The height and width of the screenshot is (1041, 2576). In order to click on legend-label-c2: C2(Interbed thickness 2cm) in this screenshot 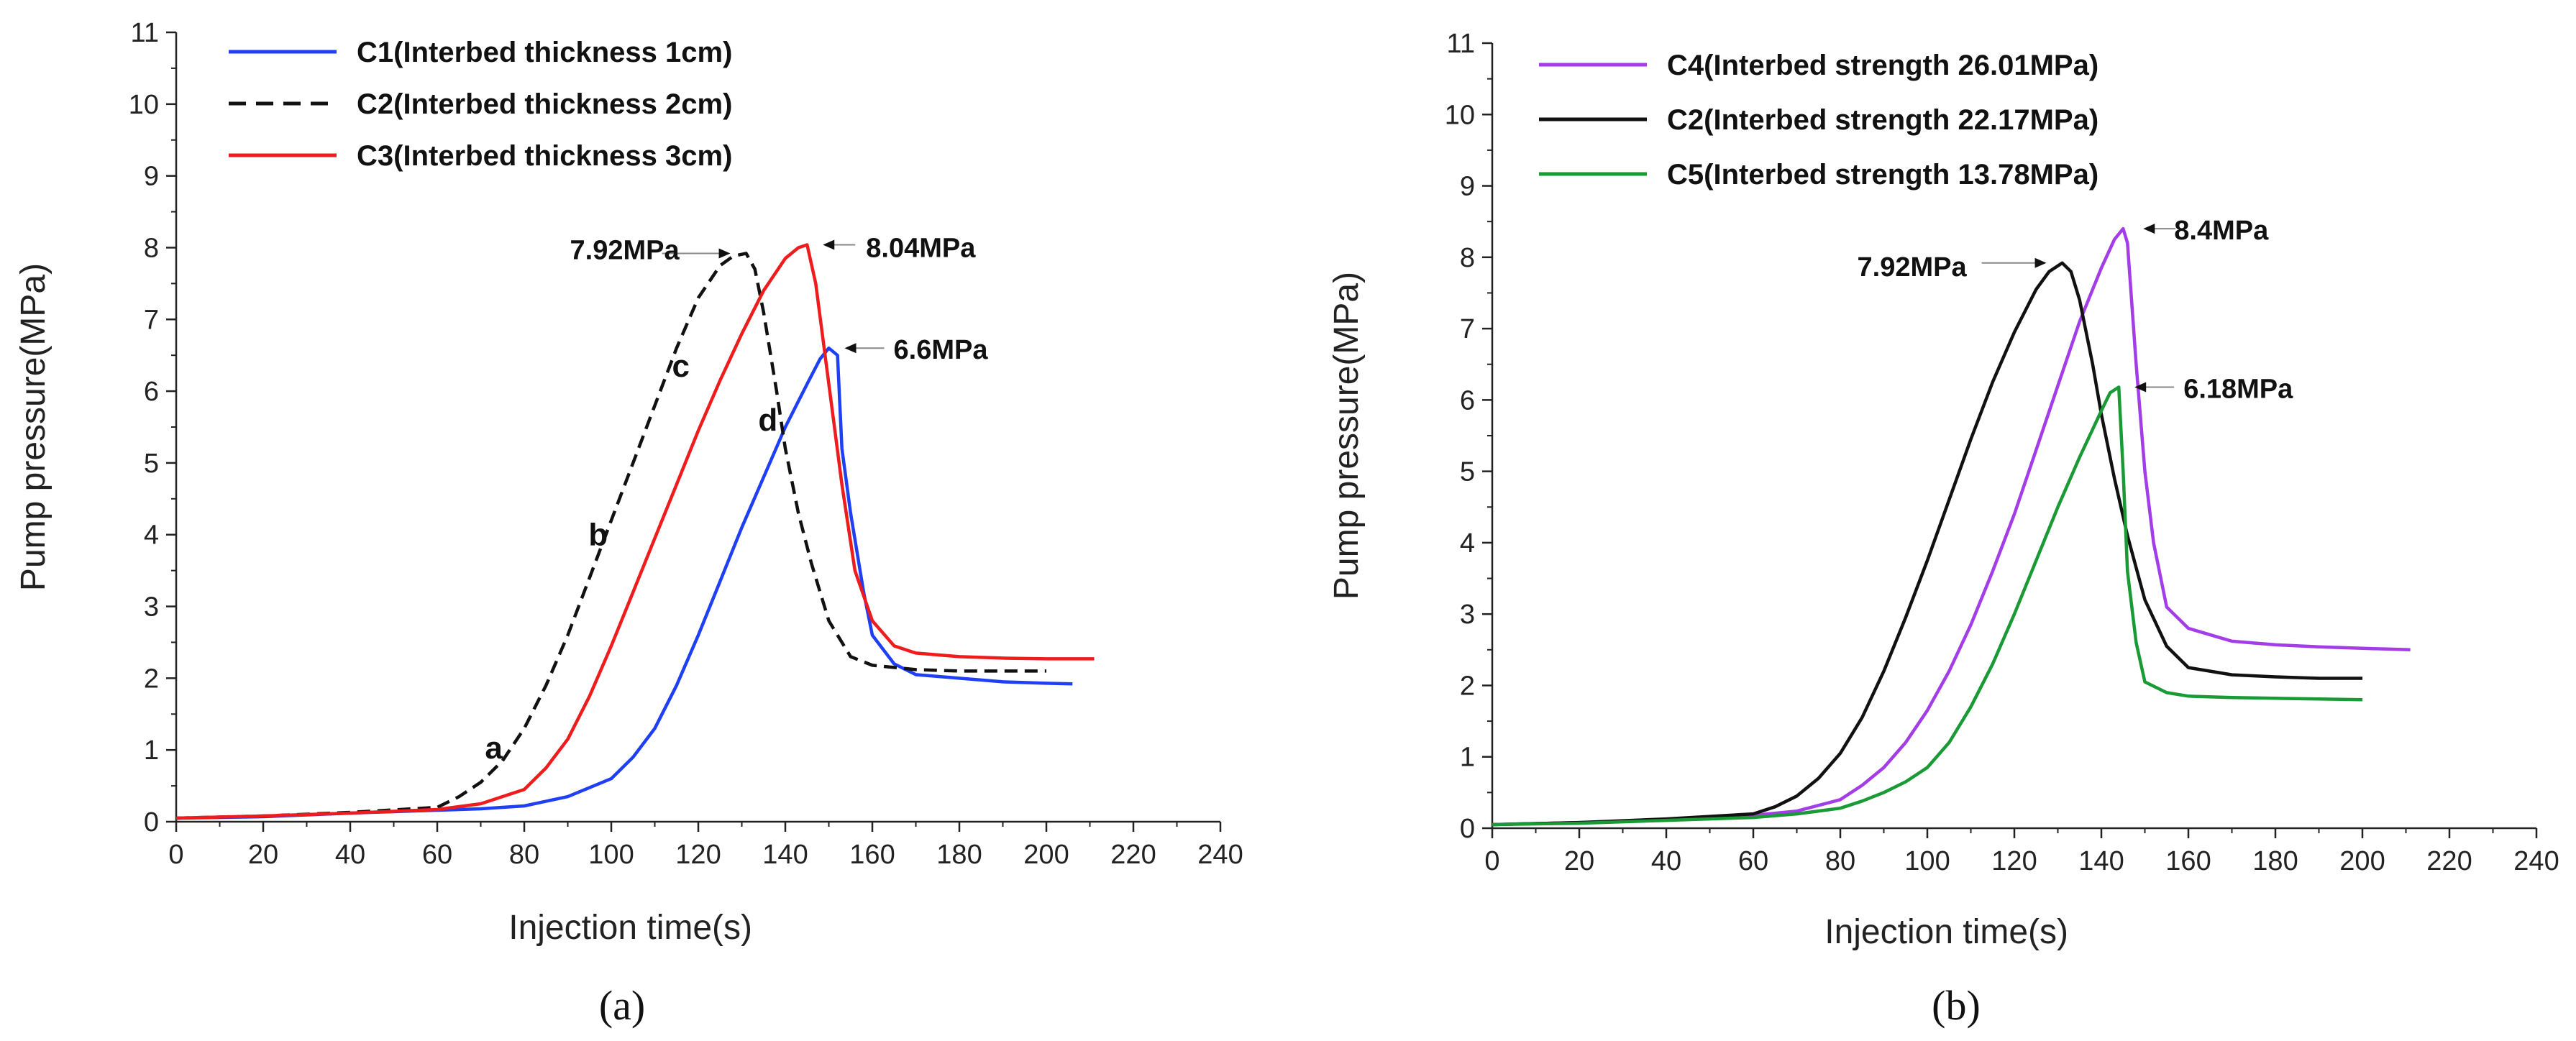, I will do `click(544, 104)`.